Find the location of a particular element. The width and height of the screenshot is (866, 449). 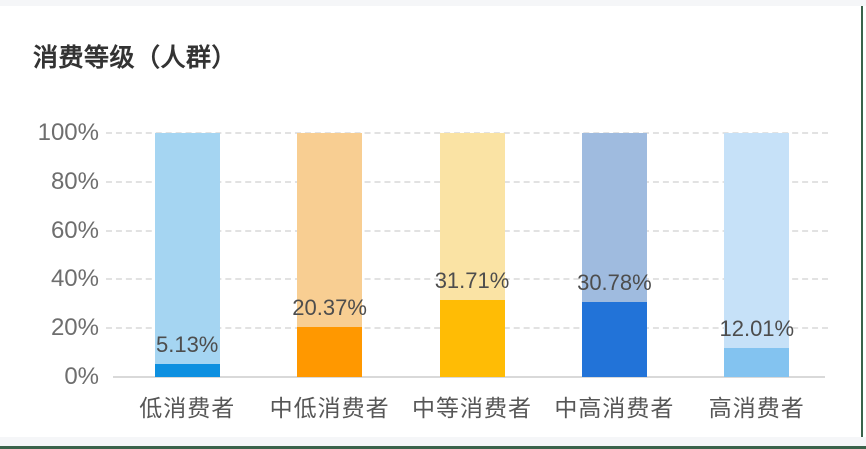

bar-value-label: 5.13% is located at coordinates (187, 345).